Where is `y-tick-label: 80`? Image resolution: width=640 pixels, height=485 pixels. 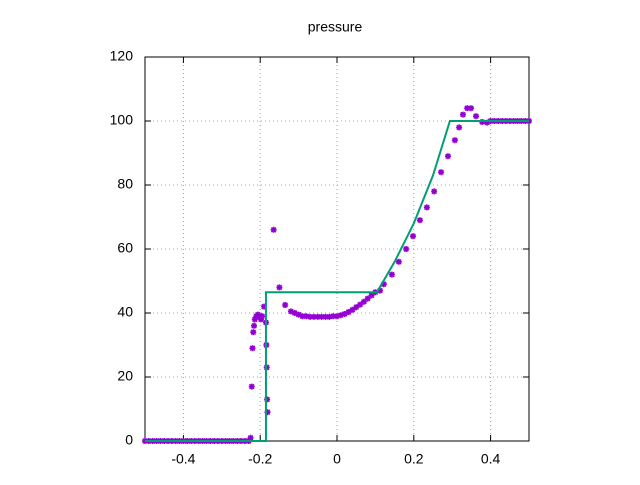 y-tick-label: 80 is located at coordinates (125, 184).